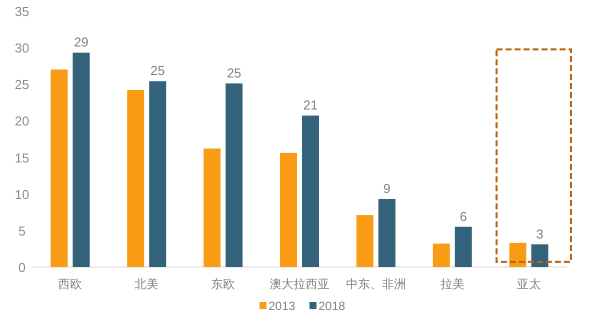 This screenshot has width=590, height=324. I want to click on y-tick-label: 10, so click(22, 194).